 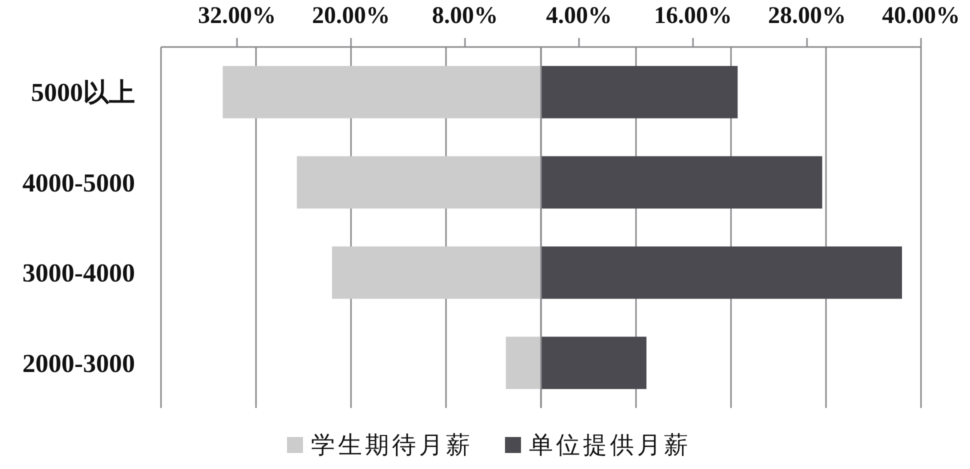 What do you see at coordinates (351, 16) in the screenshot?
I see `x-tick-label: 20.00%` at bounding box center [351, 16].